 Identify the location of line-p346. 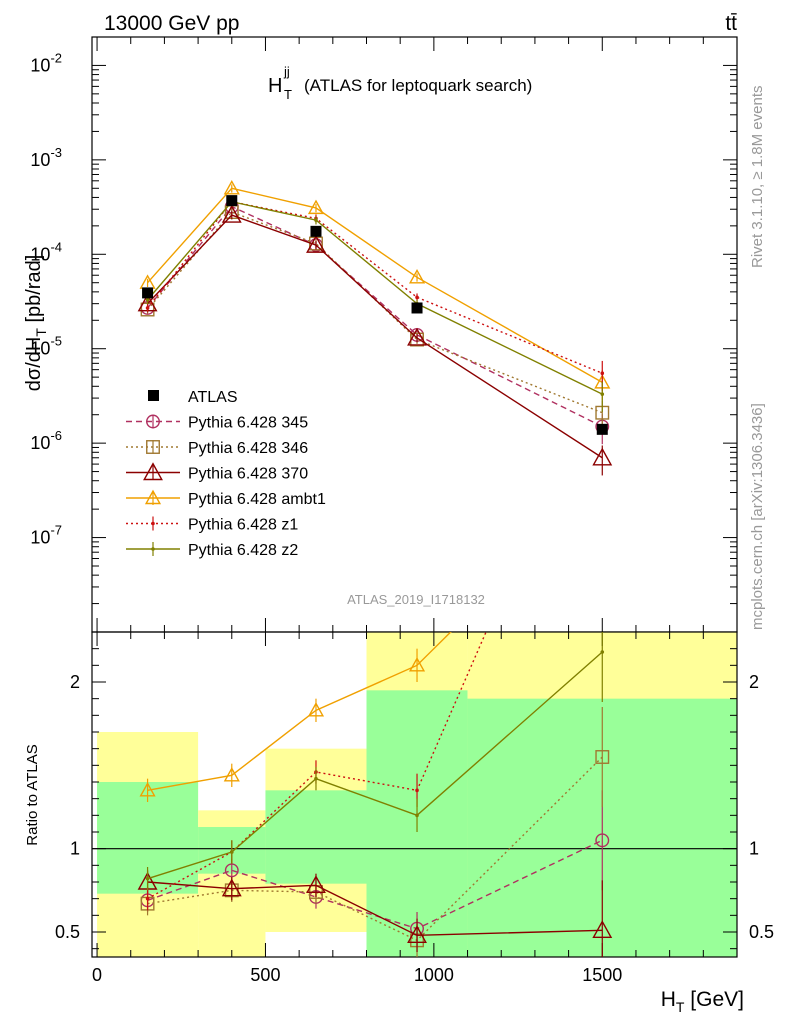
(375, 312).